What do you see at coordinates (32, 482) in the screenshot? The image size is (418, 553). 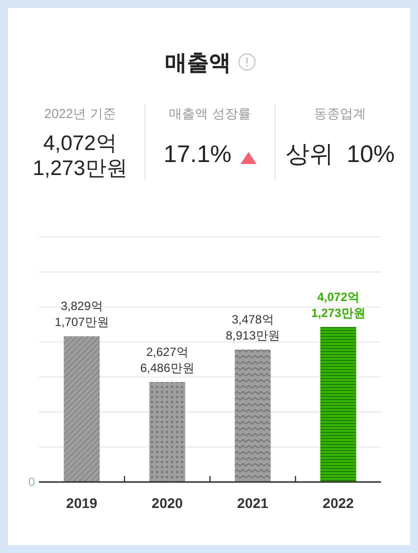 I see `text: 0` at bounding box center [32, 482].